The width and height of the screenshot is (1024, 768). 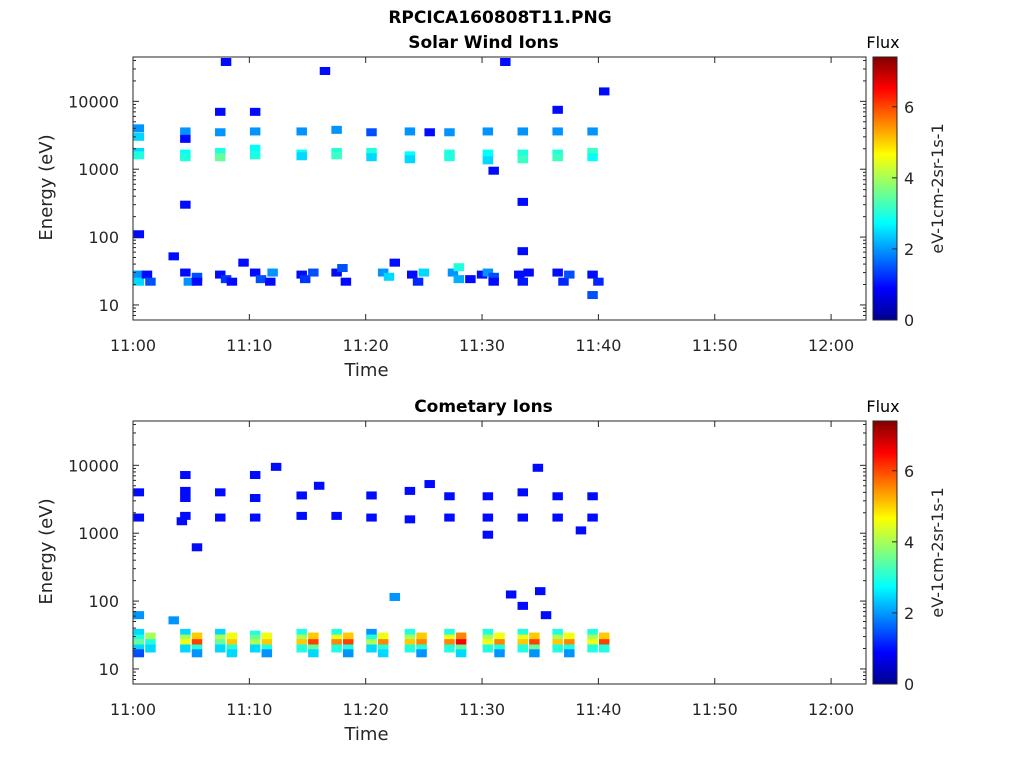 What do you see at coordinates (500, 18) in the screenshot?
I see `page-title: RPCICA160808T11.PNG` at bounding box center [500, 18].